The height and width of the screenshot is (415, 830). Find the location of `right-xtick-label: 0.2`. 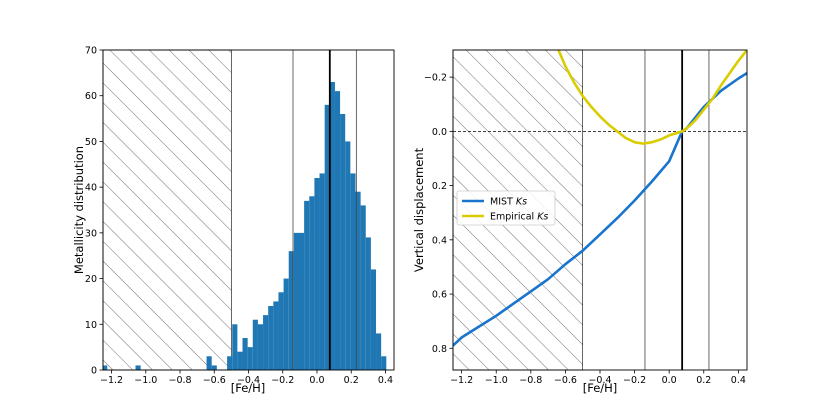

right-xtick-label: 0.2 is located at coordinates (703, 380).